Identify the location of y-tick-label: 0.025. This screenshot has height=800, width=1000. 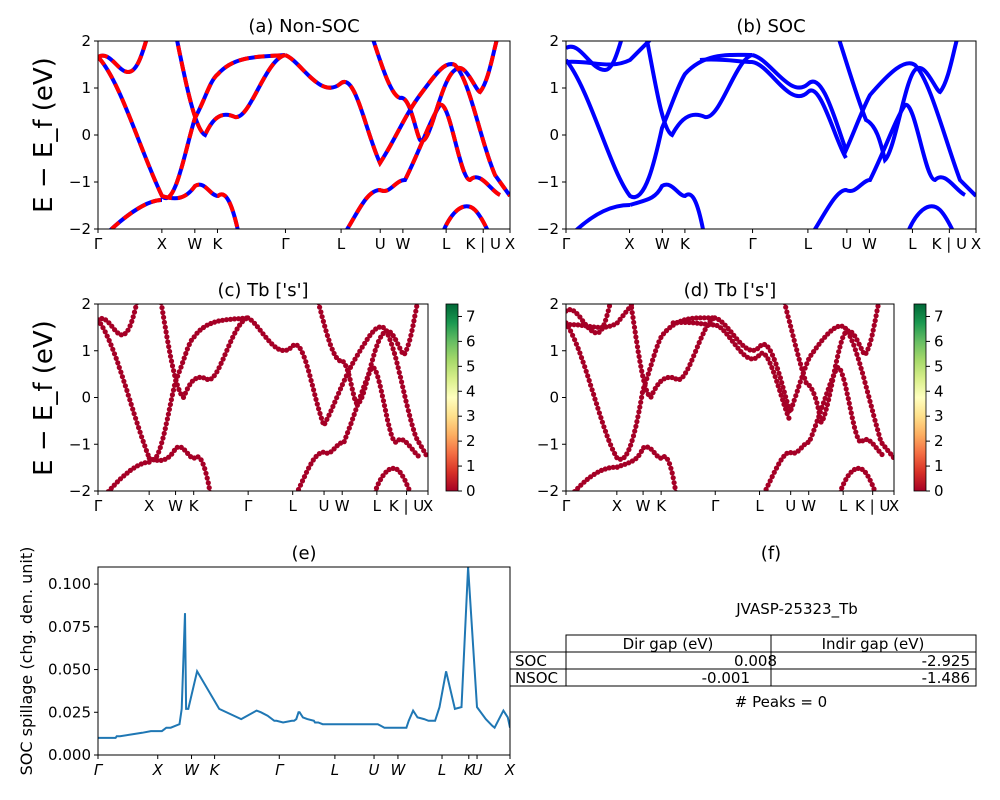
(69, 712).